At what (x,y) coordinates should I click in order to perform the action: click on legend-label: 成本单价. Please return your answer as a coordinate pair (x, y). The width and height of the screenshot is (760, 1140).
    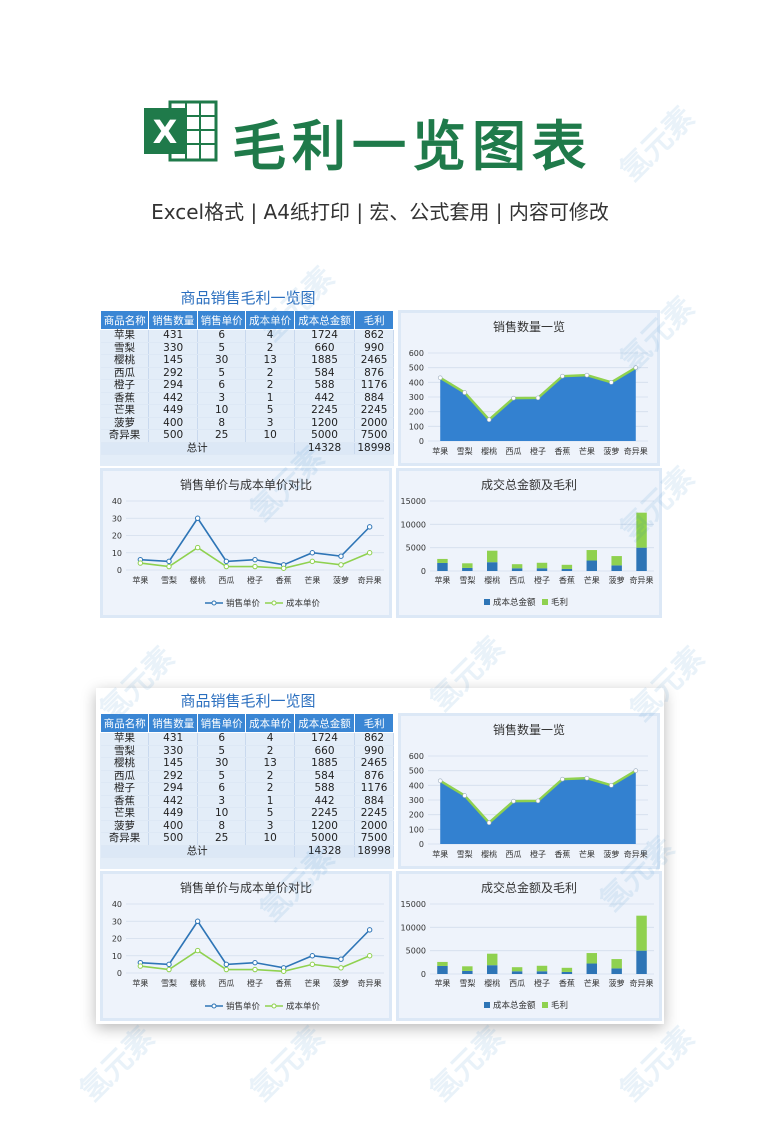
    Looking at the image, I should click on (303, 1006).